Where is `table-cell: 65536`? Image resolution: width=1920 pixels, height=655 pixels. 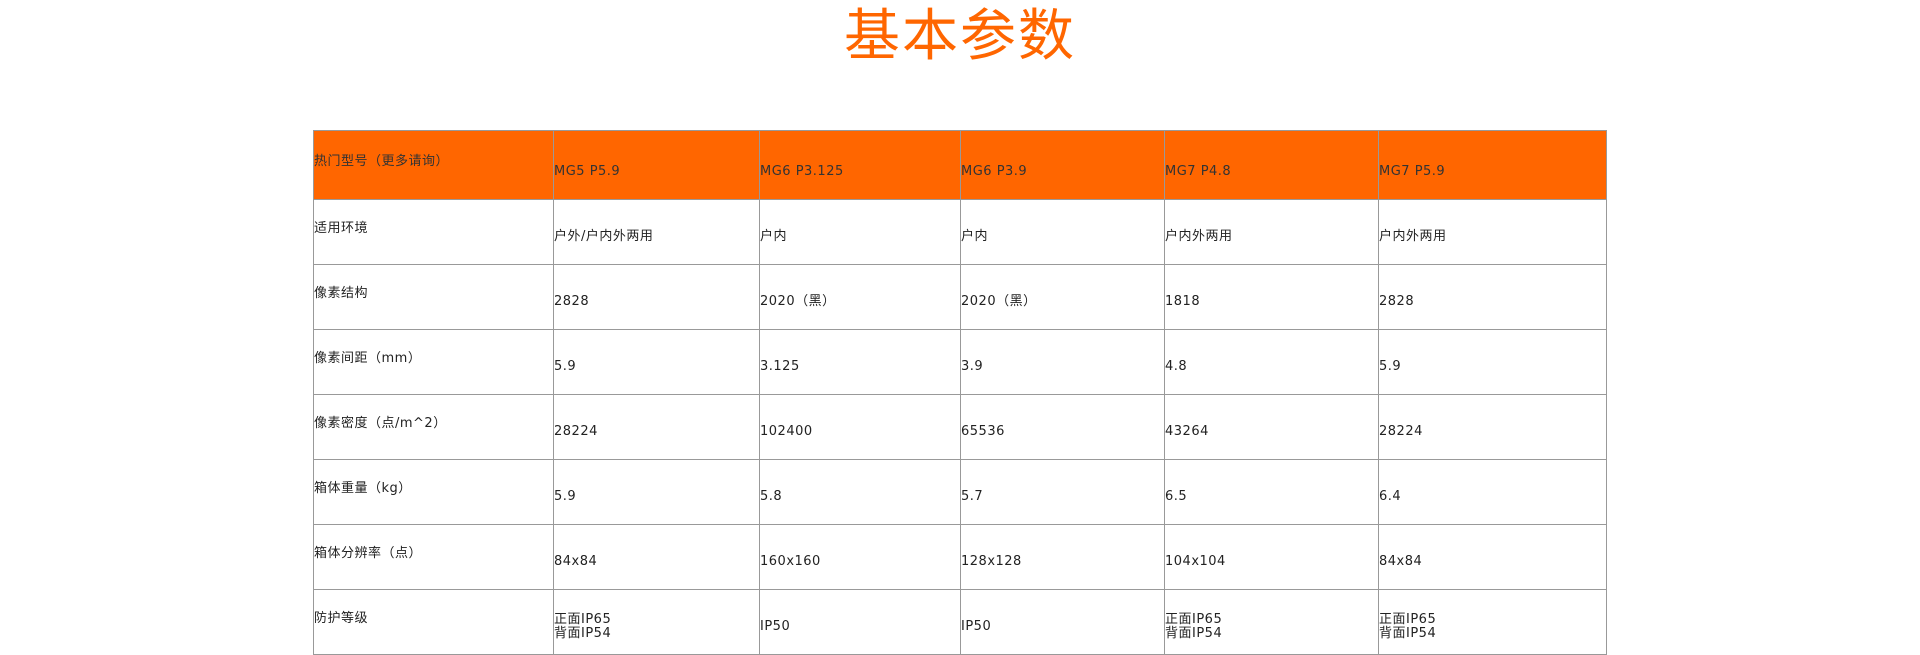
table-cell: 65536 is located at coordinates (1062, 427).